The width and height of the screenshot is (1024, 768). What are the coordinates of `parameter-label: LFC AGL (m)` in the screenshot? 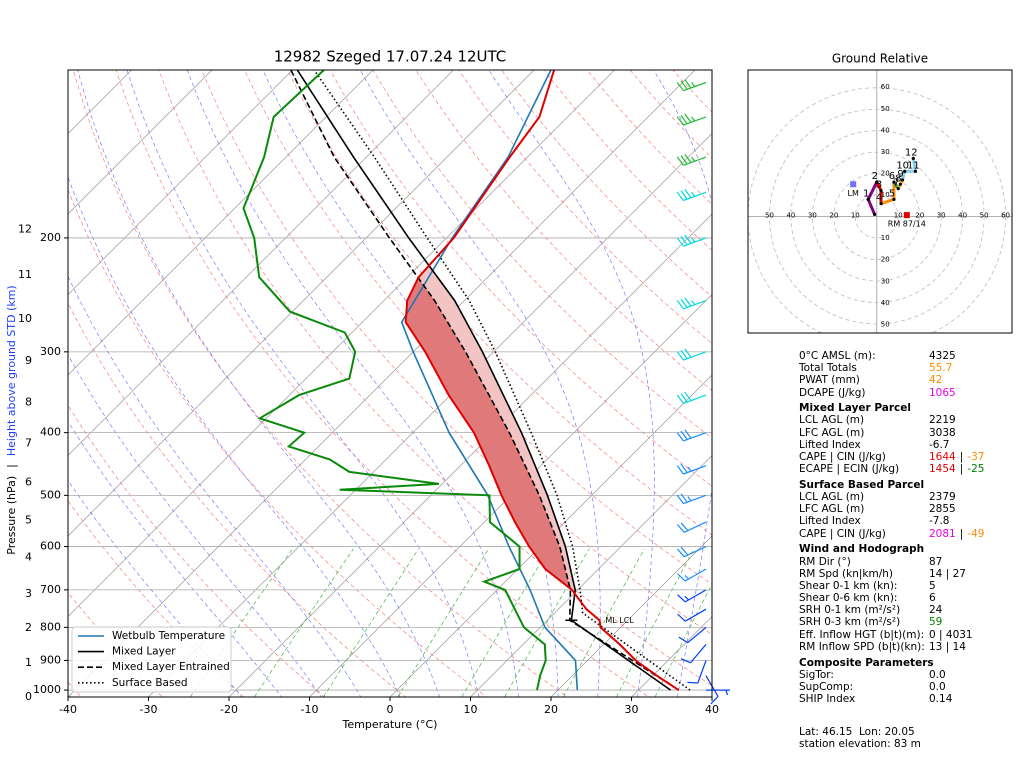 It's located at (832, 432).